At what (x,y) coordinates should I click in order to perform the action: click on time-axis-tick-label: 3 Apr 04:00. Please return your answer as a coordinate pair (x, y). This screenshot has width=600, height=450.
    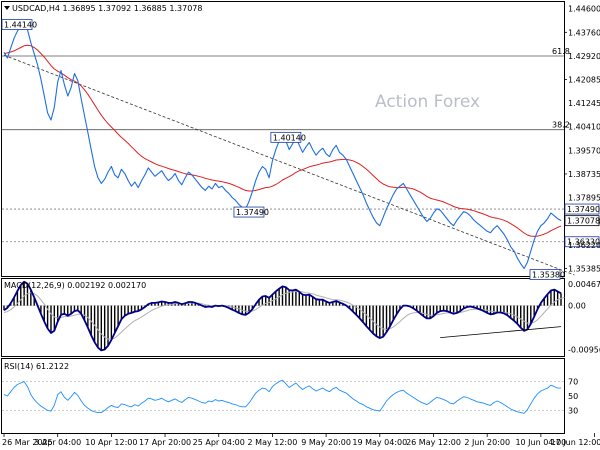
    Looking at the image, I should click on (57, 442).